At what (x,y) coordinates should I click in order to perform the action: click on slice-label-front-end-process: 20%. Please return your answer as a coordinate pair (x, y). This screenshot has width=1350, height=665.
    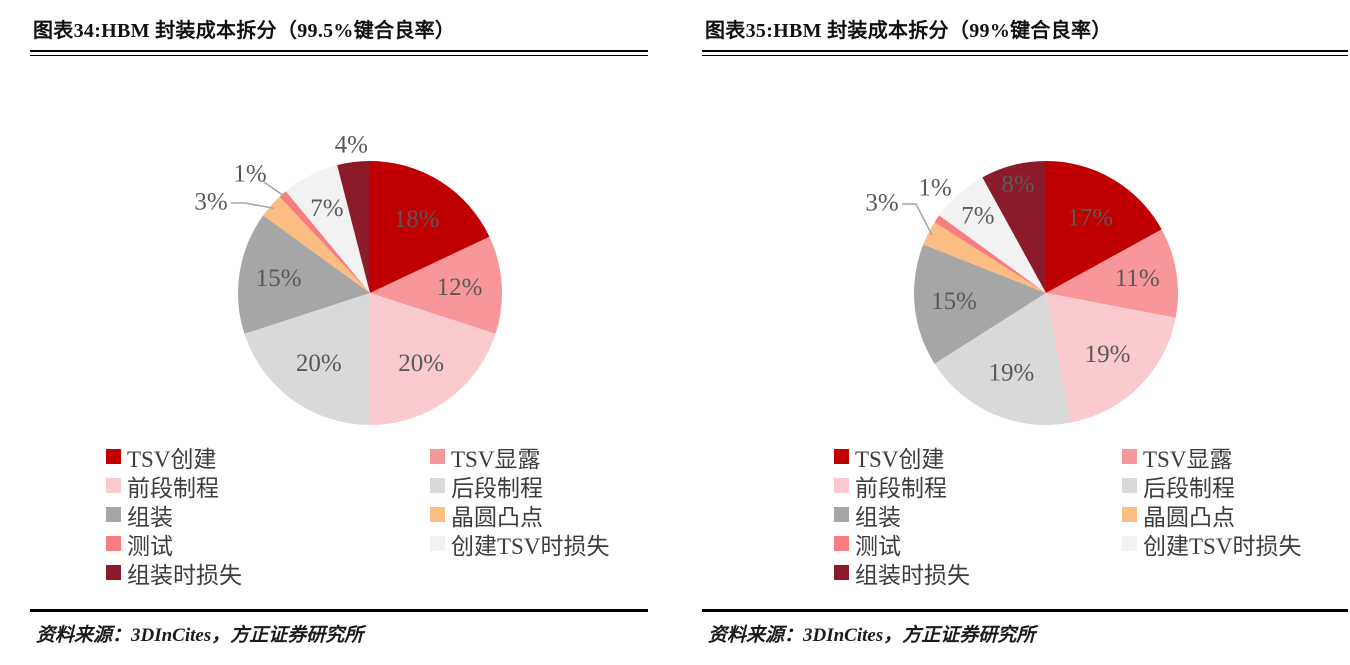
    Looking at the image, I should click on (421, 363).